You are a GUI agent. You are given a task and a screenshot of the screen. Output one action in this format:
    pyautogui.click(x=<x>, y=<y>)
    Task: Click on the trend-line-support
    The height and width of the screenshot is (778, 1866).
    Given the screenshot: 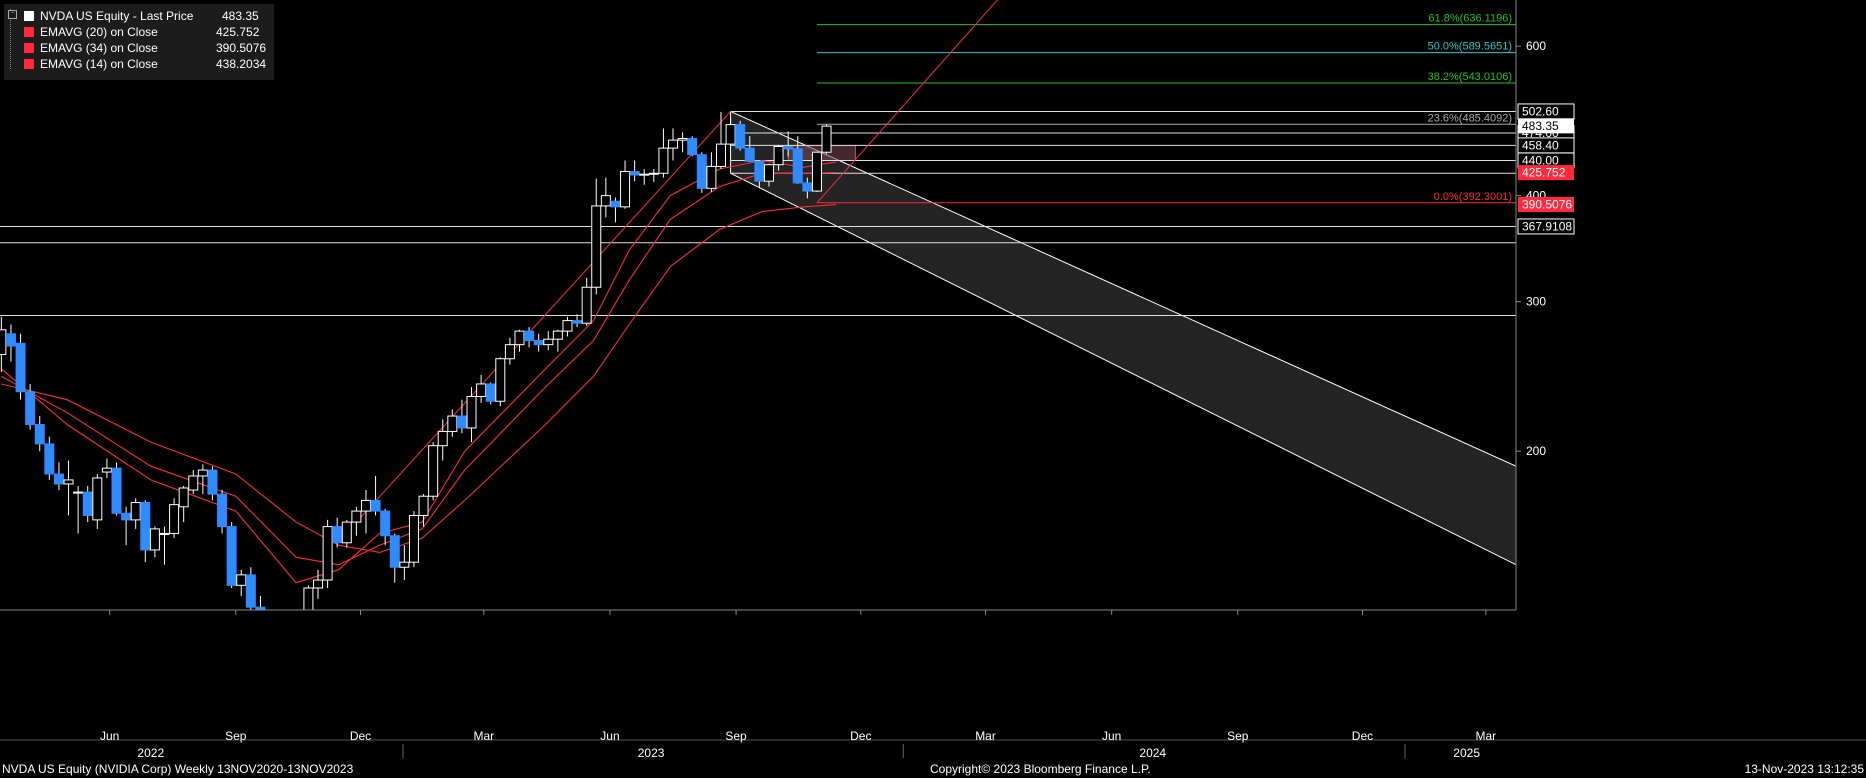 What is the action you would take?
    pyautogui.click(x=907, y=102)
    